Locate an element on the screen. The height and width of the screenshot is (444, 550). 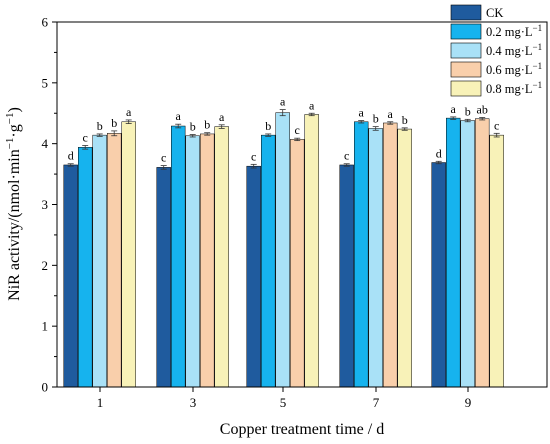
y-tick-label: 1 is located at coordinates (45, 326).